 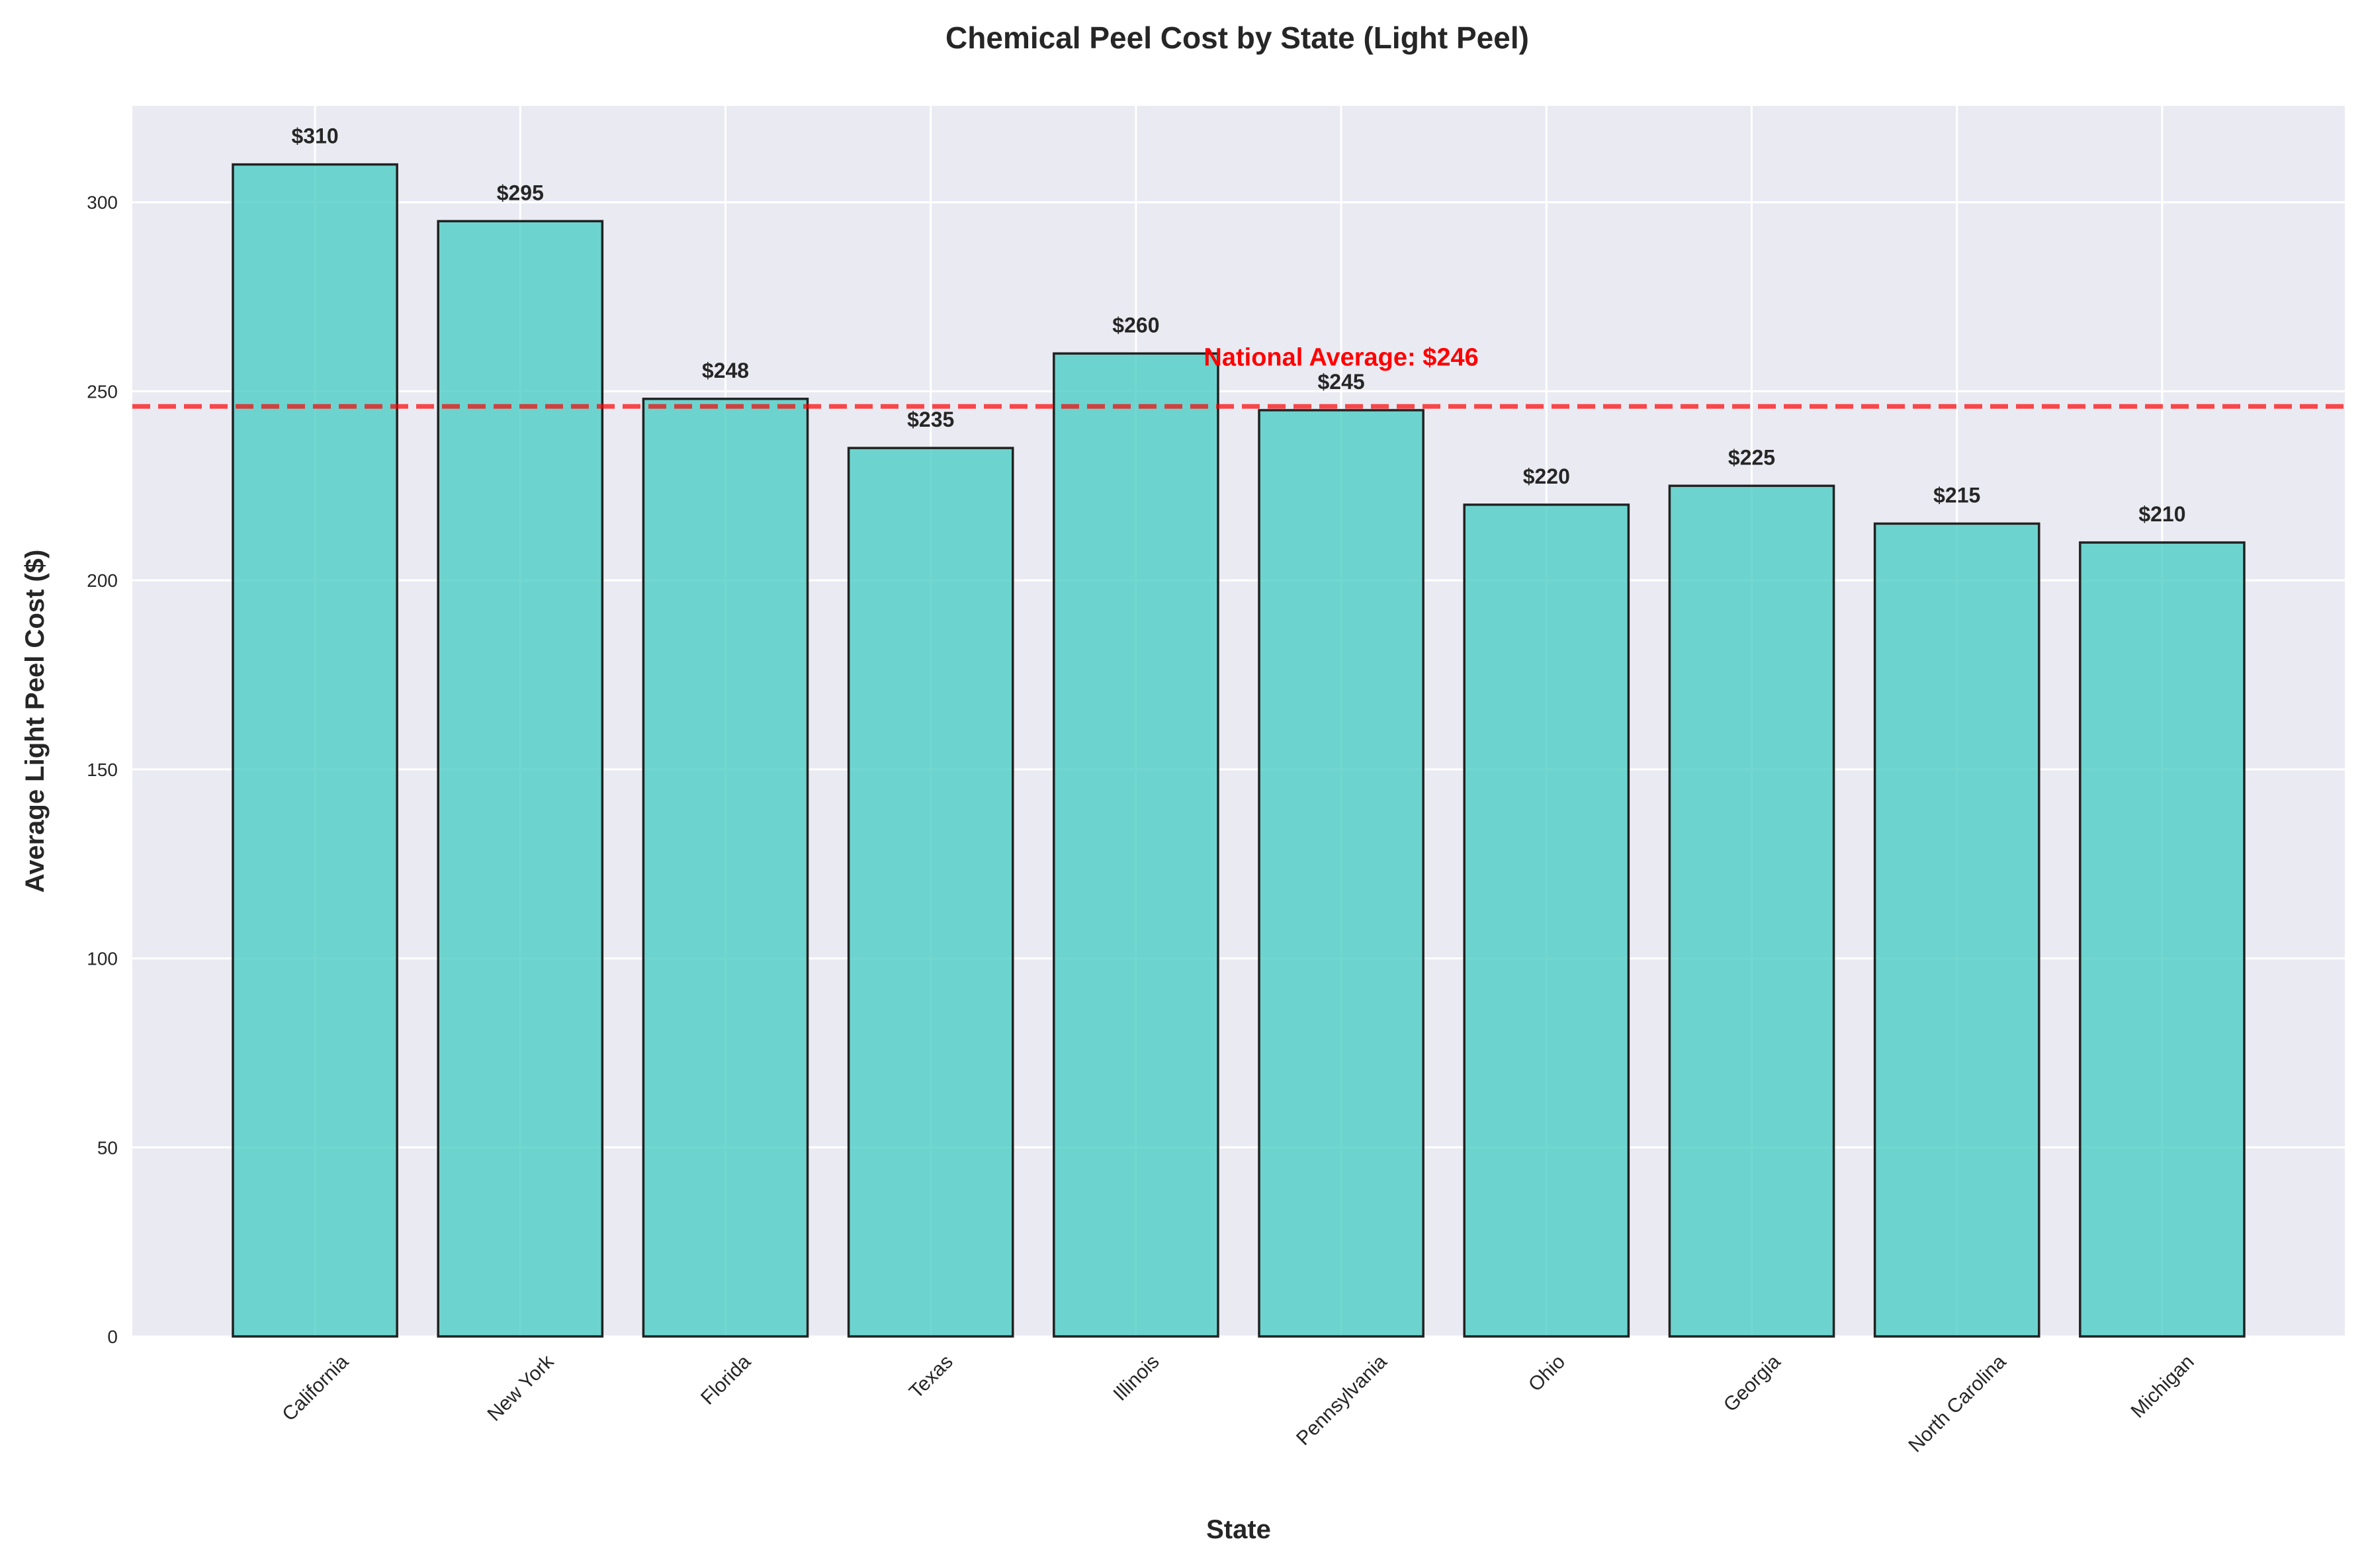 I want to click on data-label: $220, so click(x=1547, y=476).